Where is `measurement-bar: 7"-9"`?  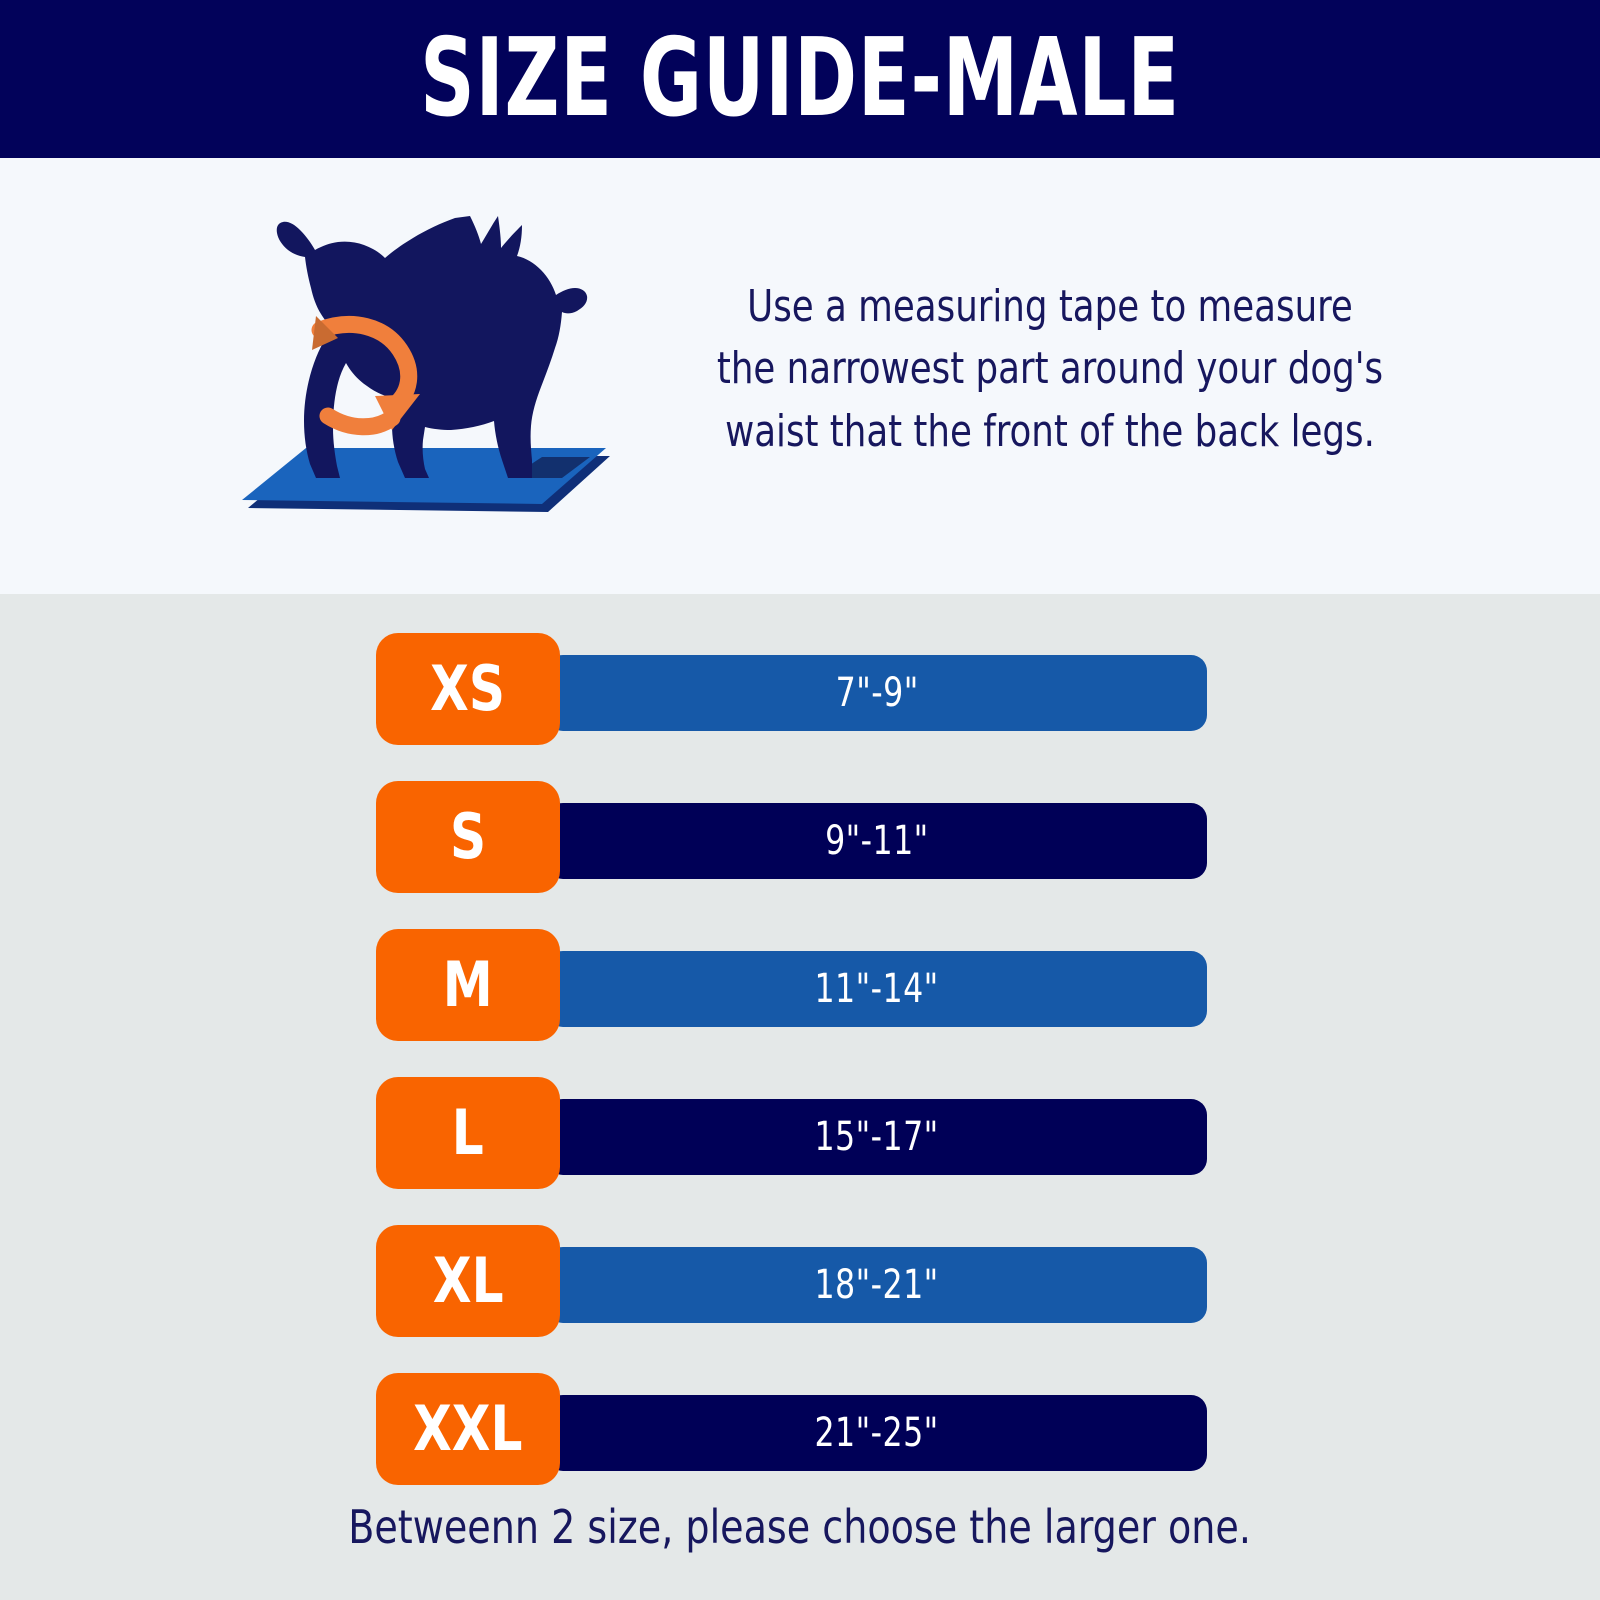 measurement-bar: 7"-9" is located at coordinates (877, 693).